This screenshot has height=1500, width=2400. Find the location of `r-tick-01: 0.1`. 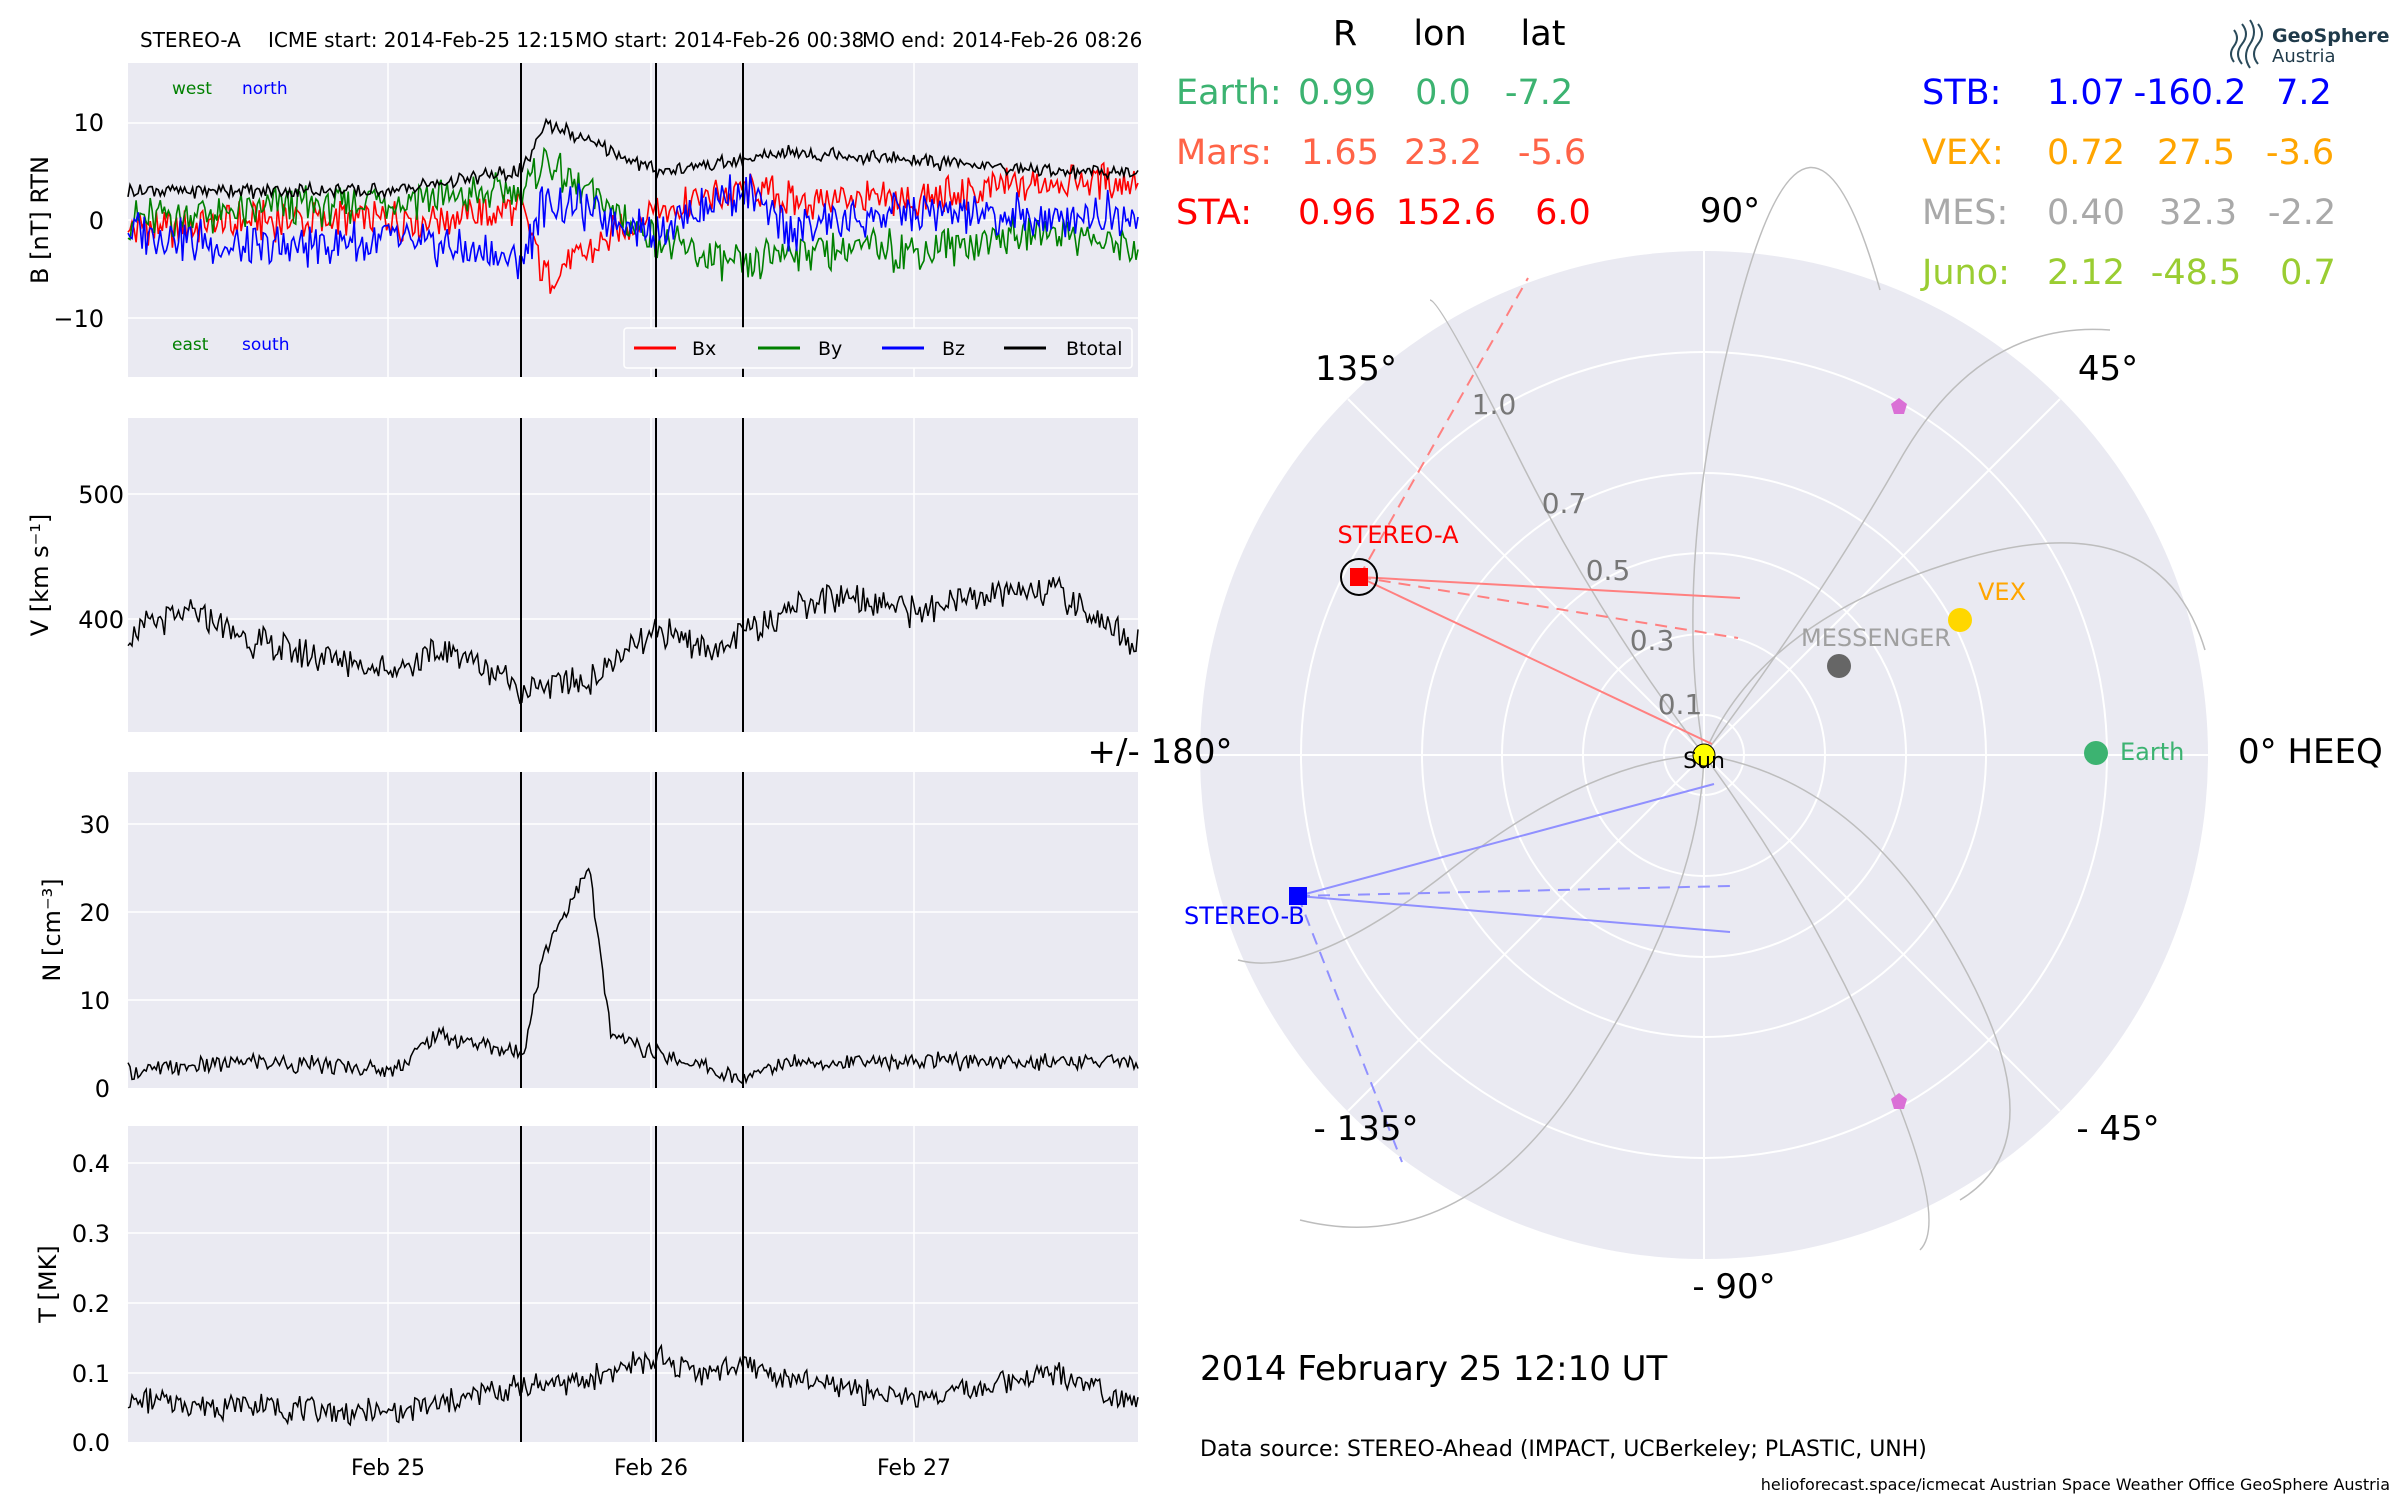

r-tick-01: 0.1 is located at coordinates (1680, 704).